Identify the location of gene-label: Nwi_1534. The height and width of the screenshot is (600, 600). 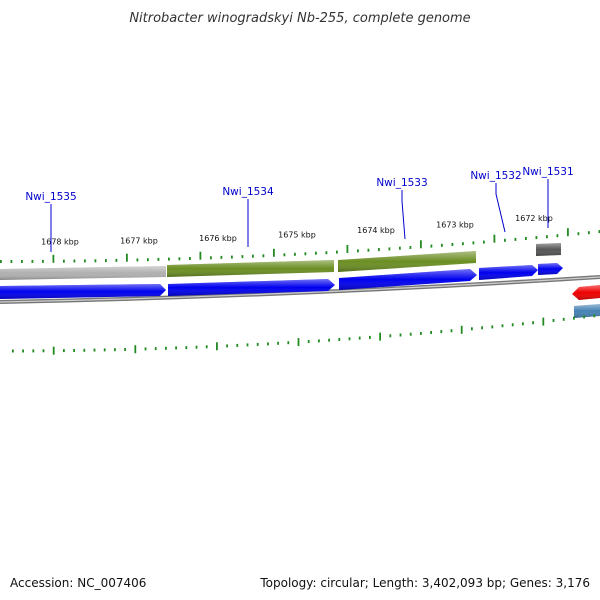
(248, 192).